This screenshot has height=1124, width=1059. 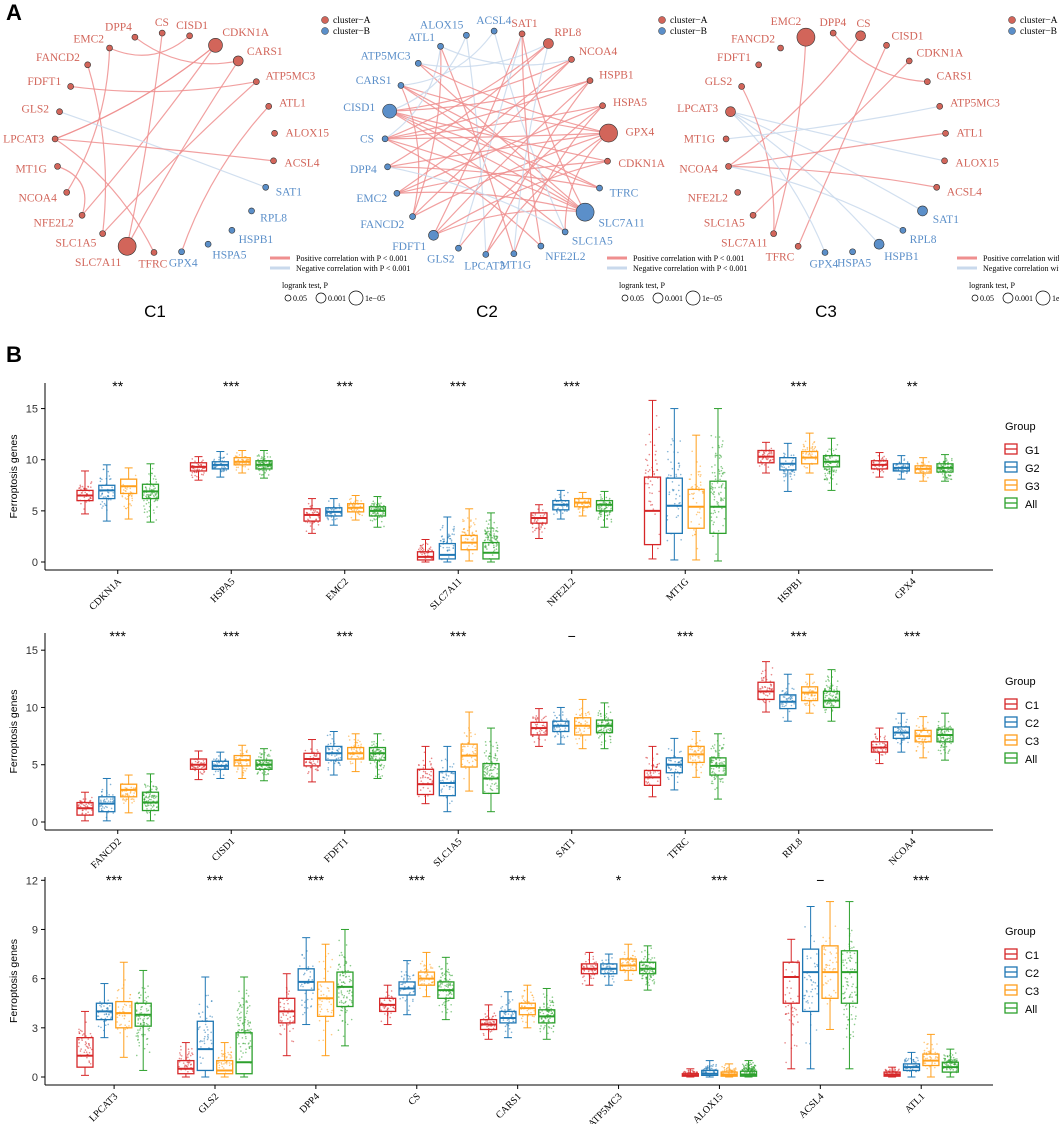 What do you see at coordinates (413, 93) in the screenshot?
I see `edge-CS-ATL1` at bounding box center [413, 93].